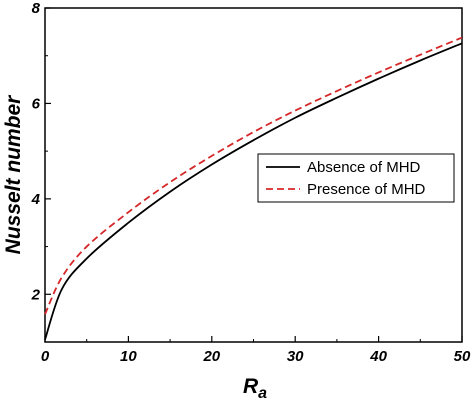  Describe the element at coordinates (378, 356) in the screenshot. I see `x-tick-label: 40` at that location.